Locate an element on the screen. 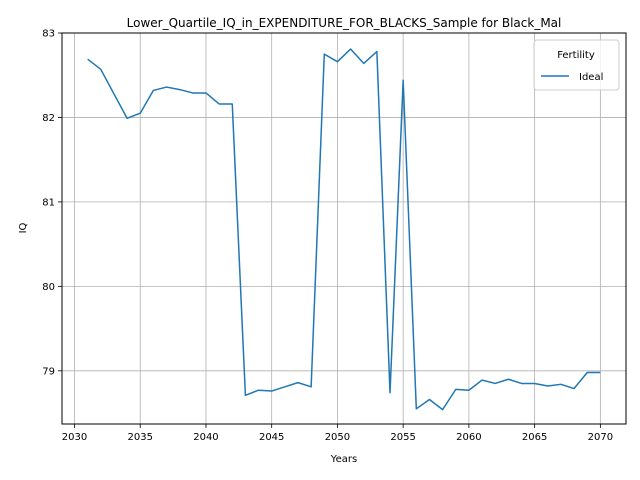 The width and height of the screenshot is (640, 480). y-tick-label: 79 is located at coordinates (48, 371).